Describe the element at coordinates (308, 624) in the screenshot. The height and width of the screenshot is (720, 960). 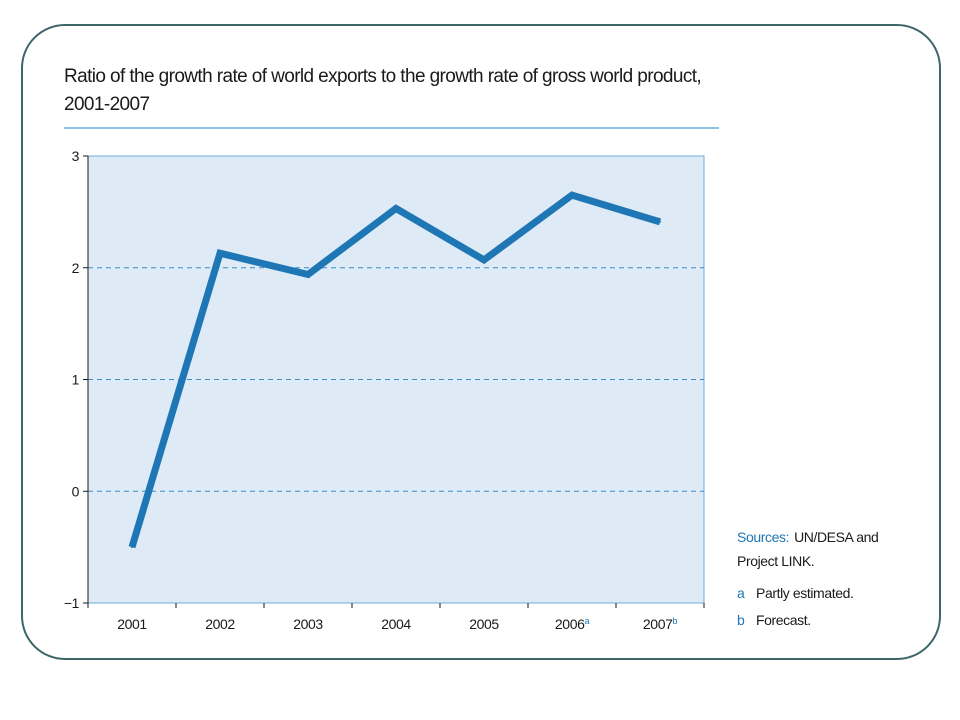
I see `x-tick-label-2003: 2003` at that location.